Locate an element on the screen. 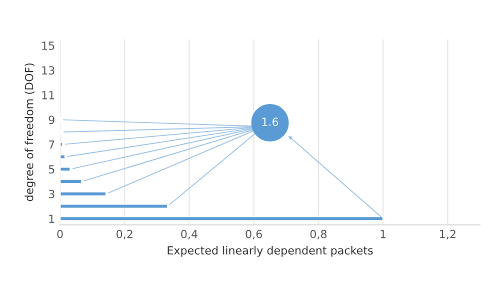  y-tick-label: 15 is located at coordinates (48, 46).